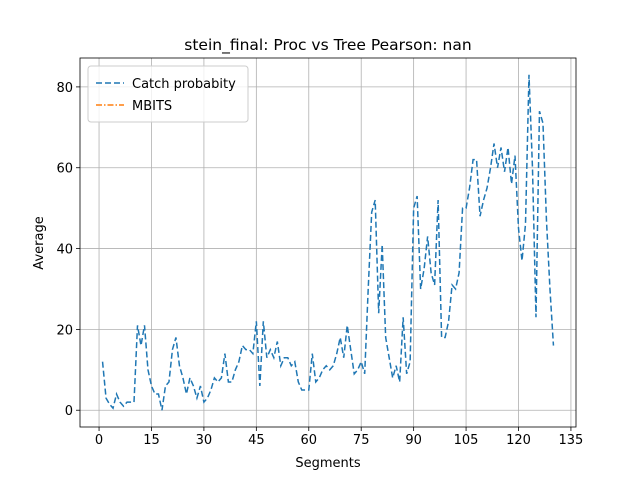 This screenshot has width=640, height=484. What do you see at coordinates (184, 84) in the screenshot?
I see `legend-label: Catch probabity` at bounding box center [184, 84].